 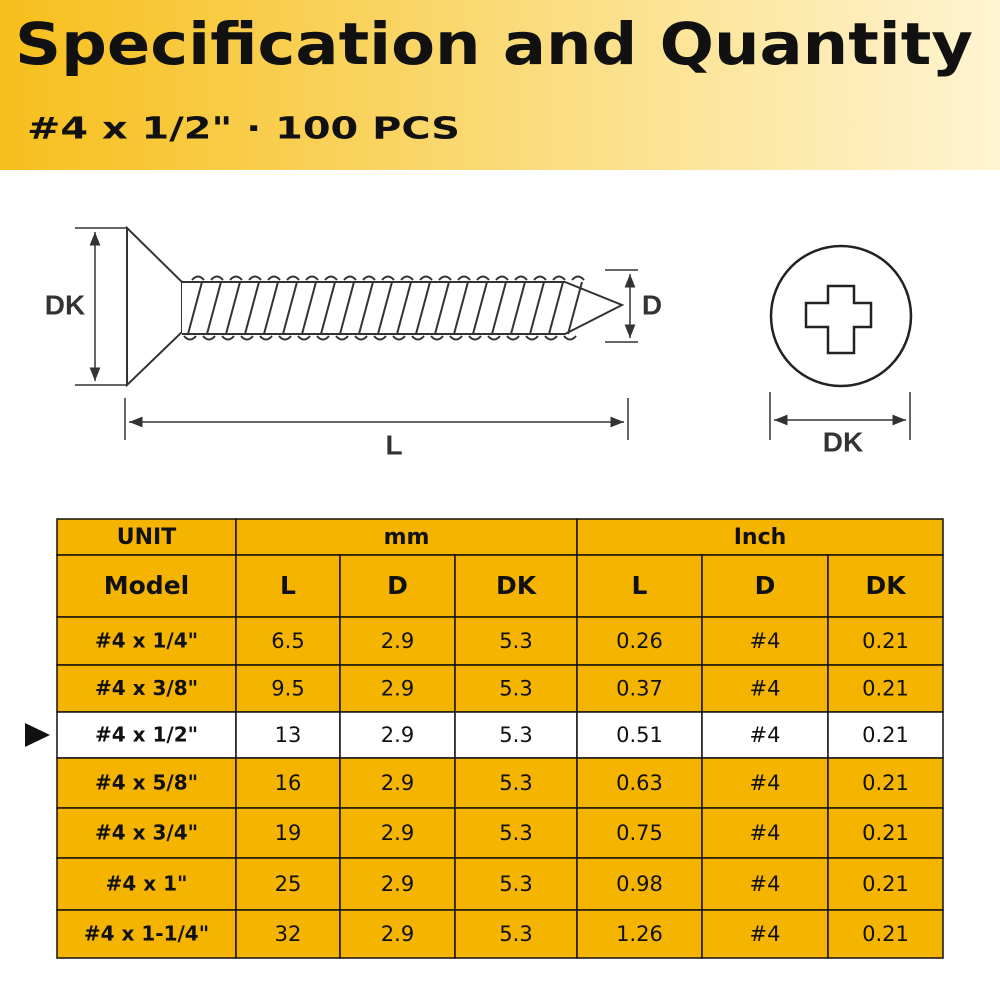 I want to click on cell-text: Model, so click(x=146, y=585).